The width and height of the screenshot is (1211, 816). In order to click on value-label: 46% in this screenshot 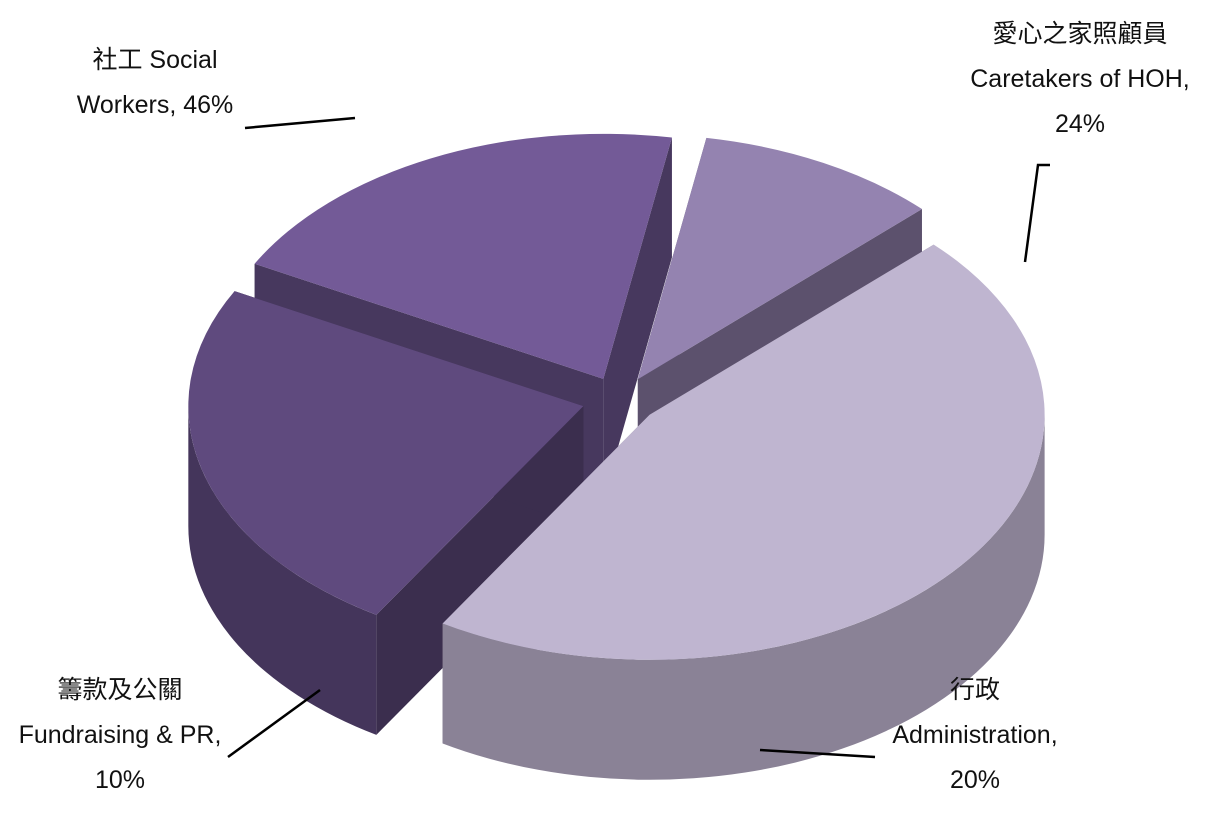, I will do `click(208, 105)`.